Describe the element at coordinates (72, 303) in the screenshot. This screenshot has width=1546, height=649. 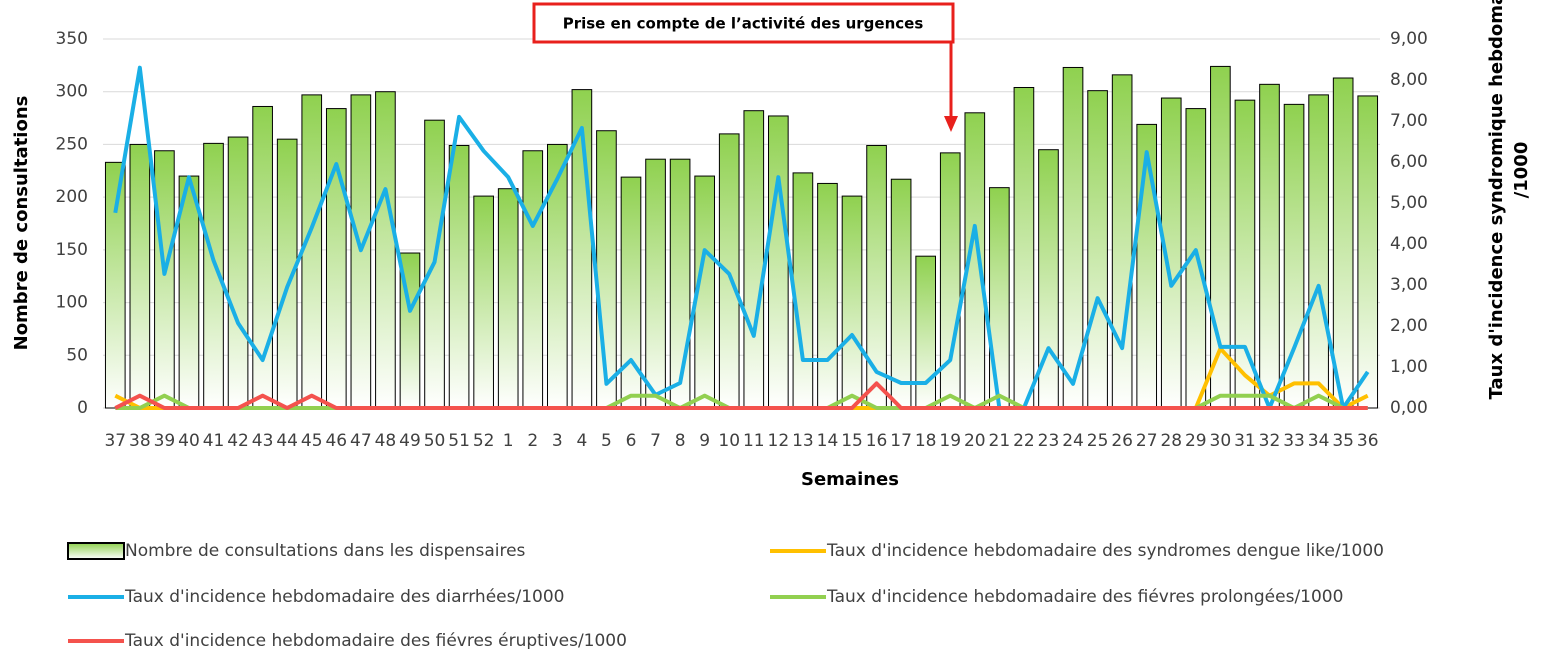
I see `y-tick-label: 100` at that location.